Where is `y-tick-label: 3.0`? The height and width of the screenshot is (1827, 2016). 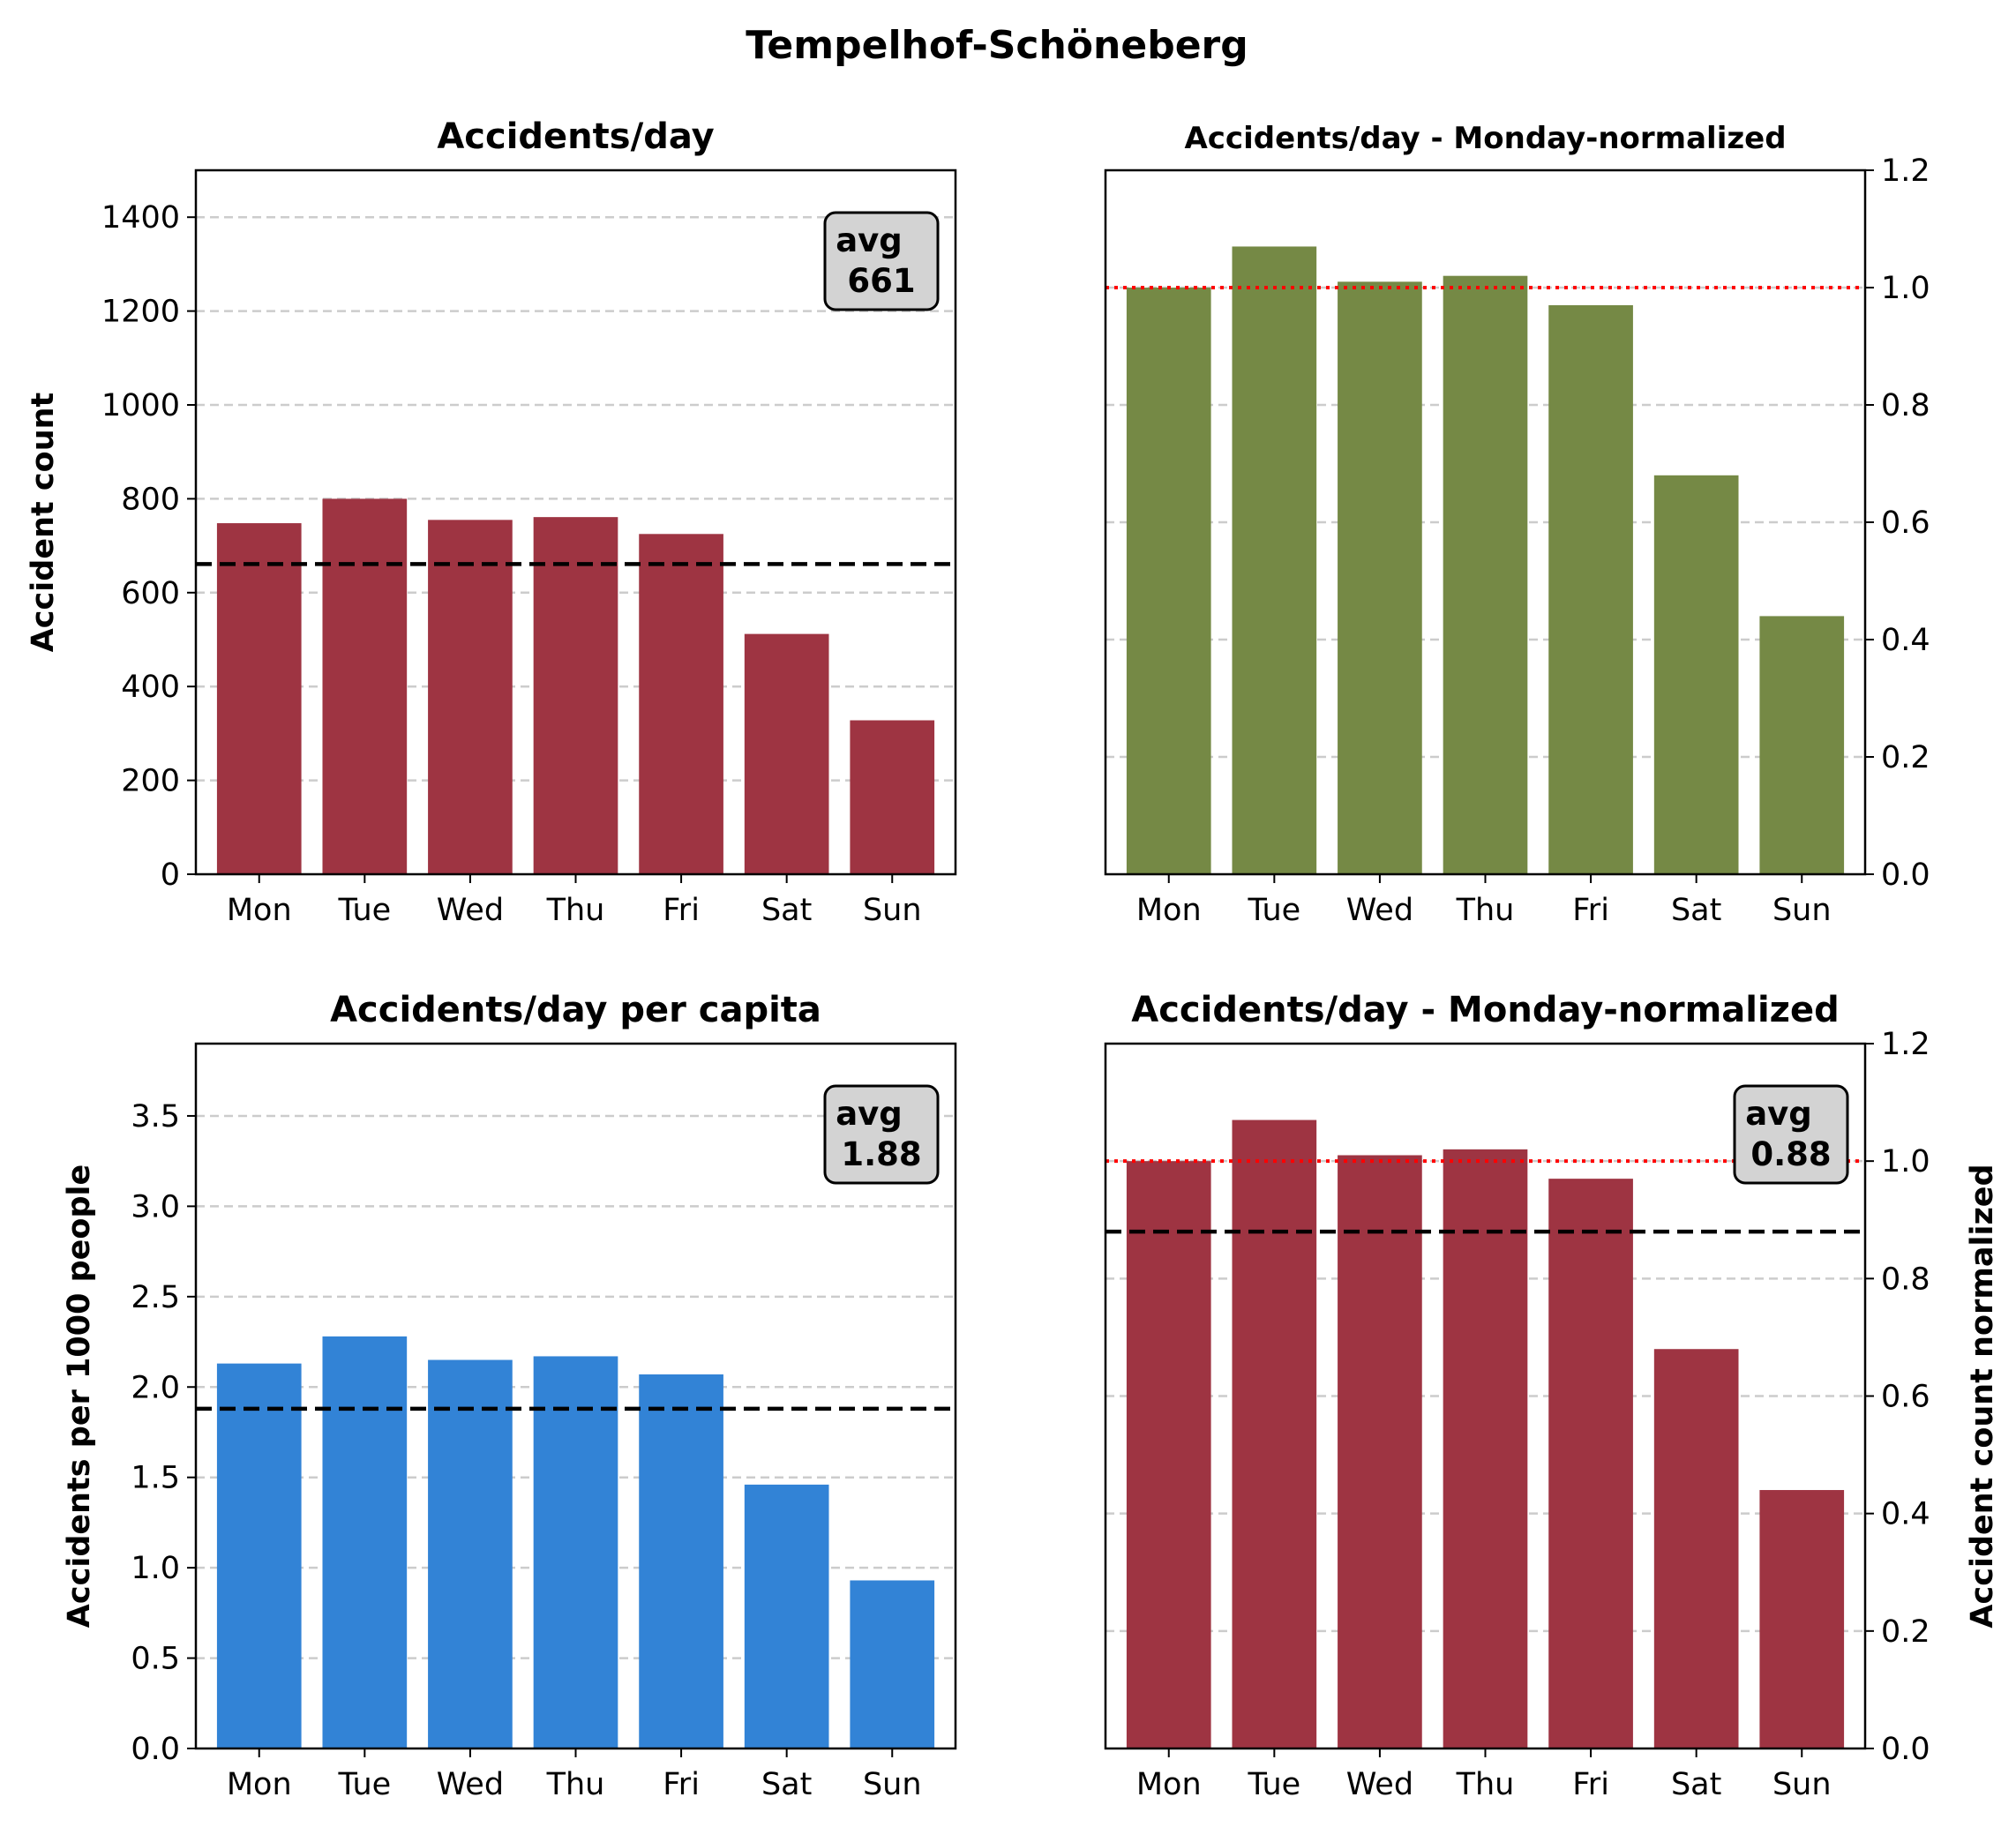 y-tick-label: 3.0 is located at coordinates (156, 1206).